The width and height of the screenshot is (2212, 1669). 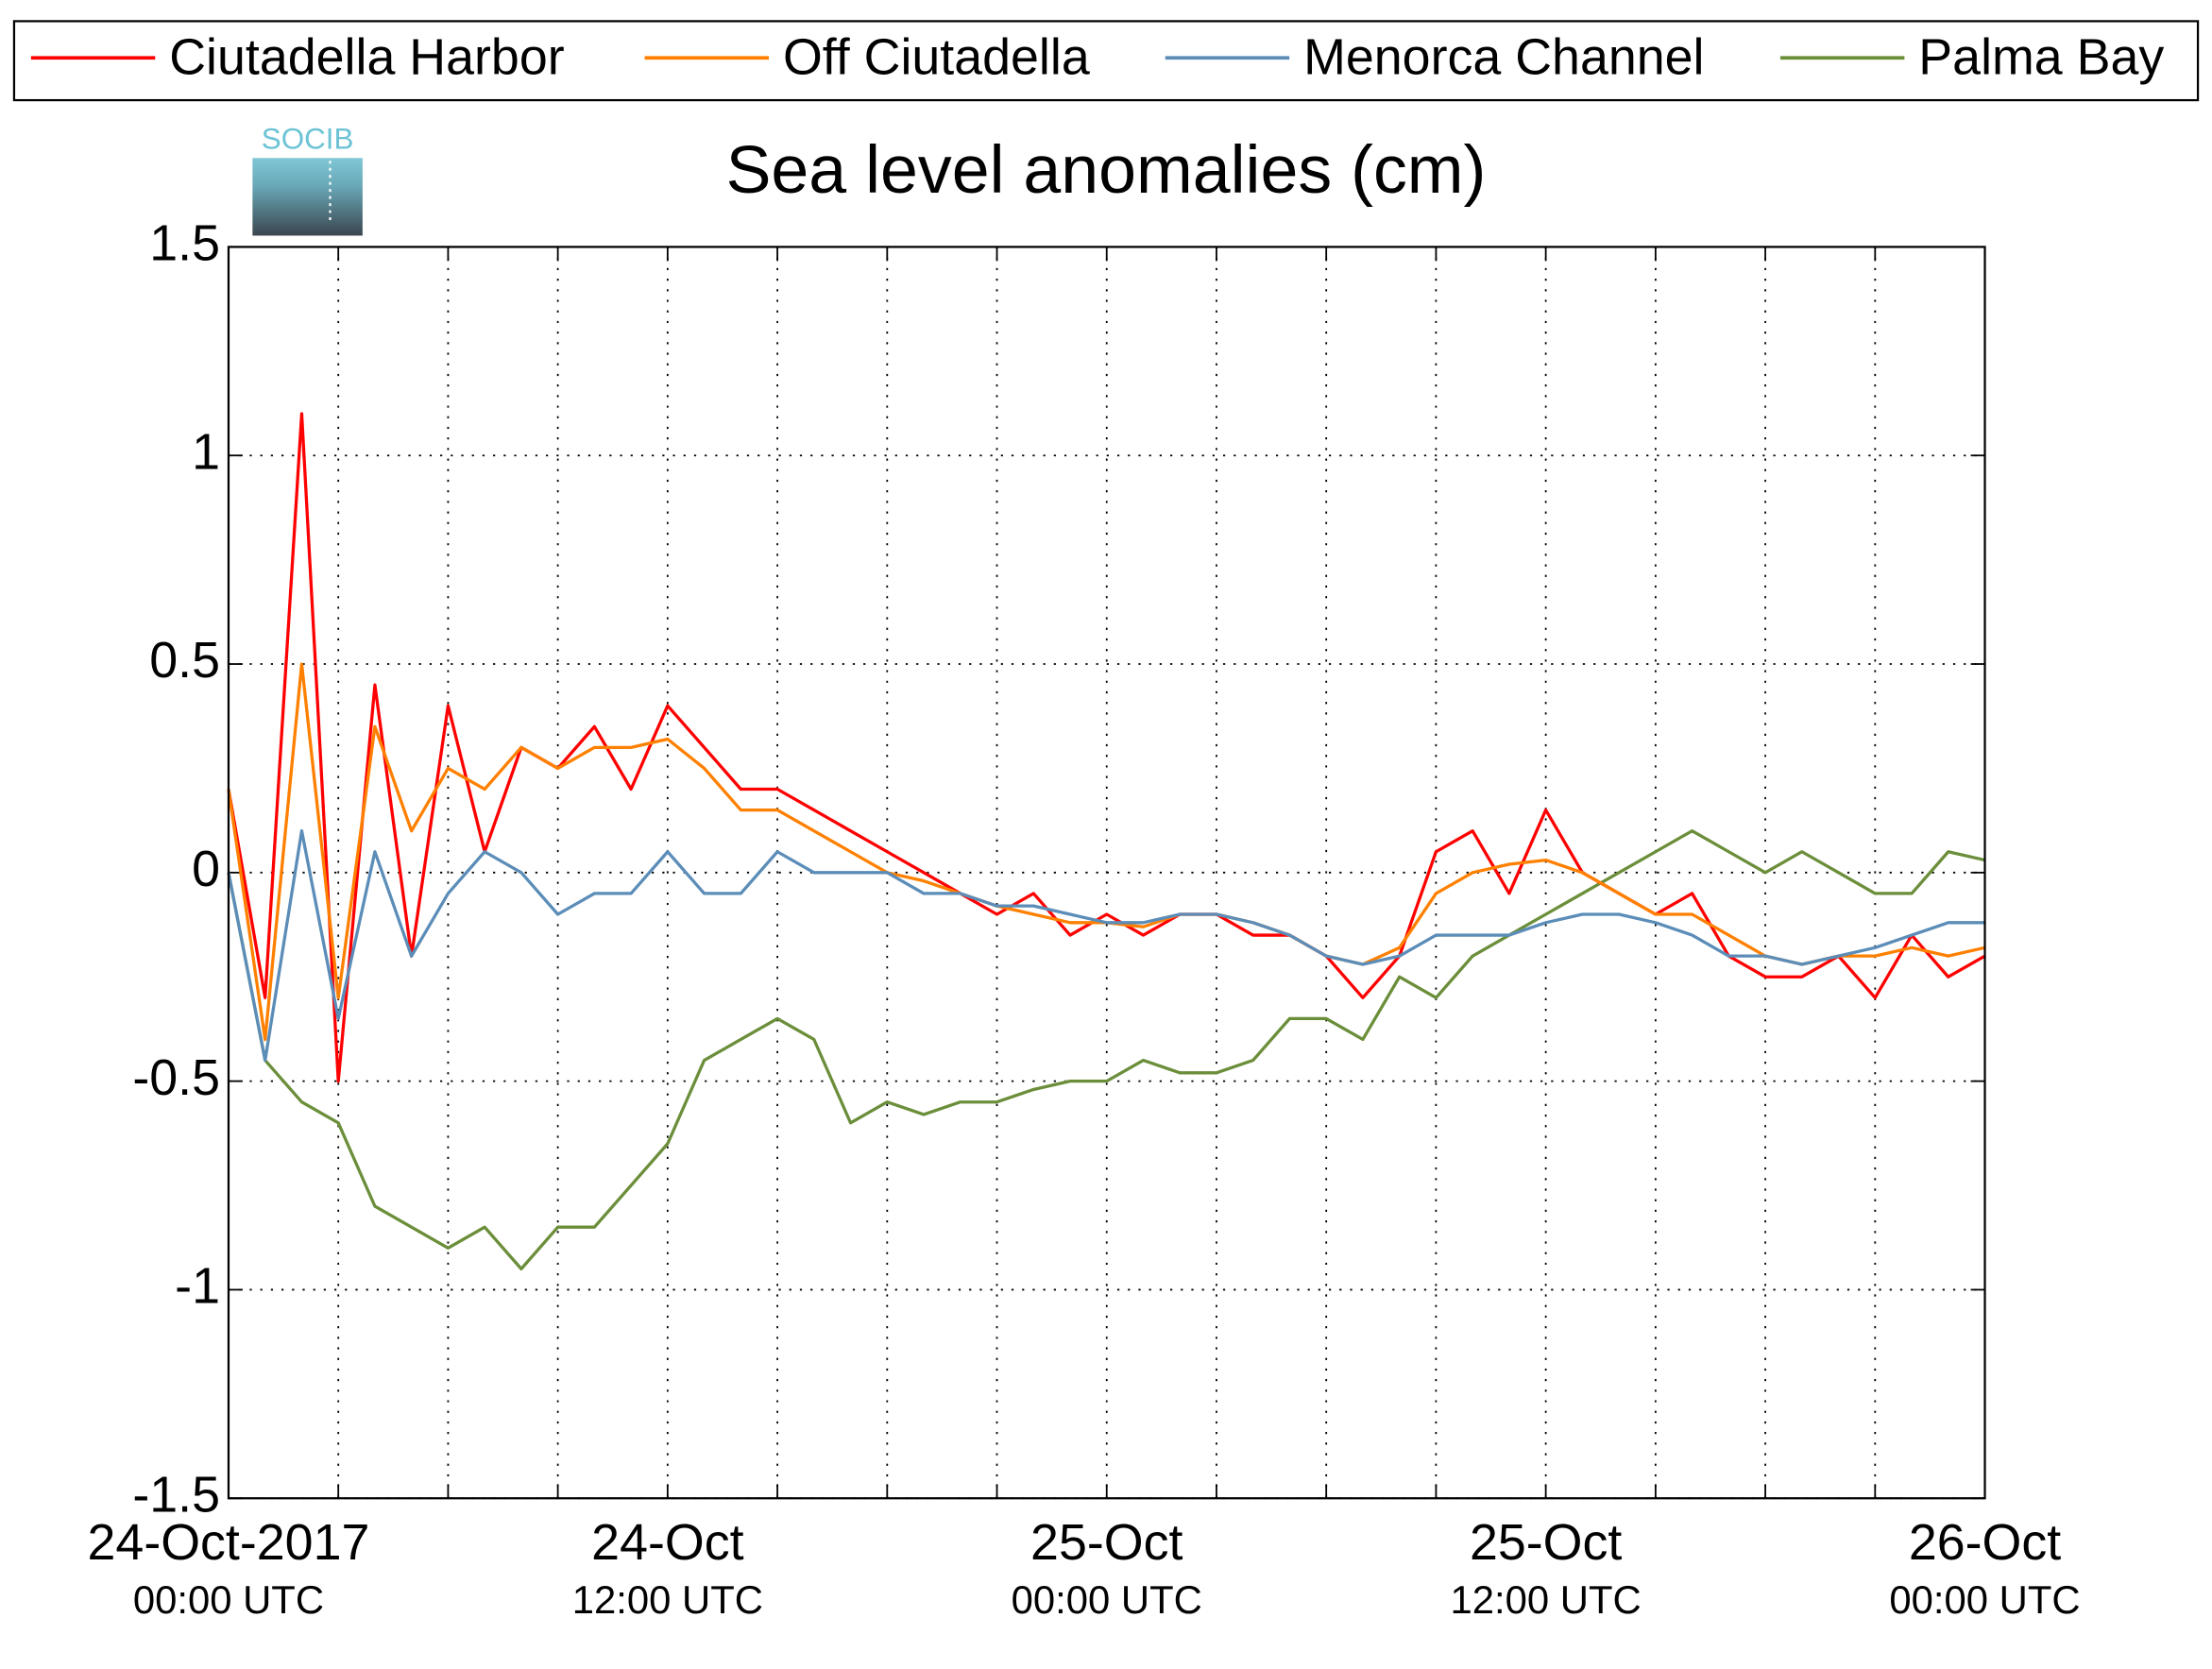 What do you see at coordinates (1985, 1543) in the screenshot?
I see `x-tick-label: 26-Oct` at bounding box center [1985, 1543].